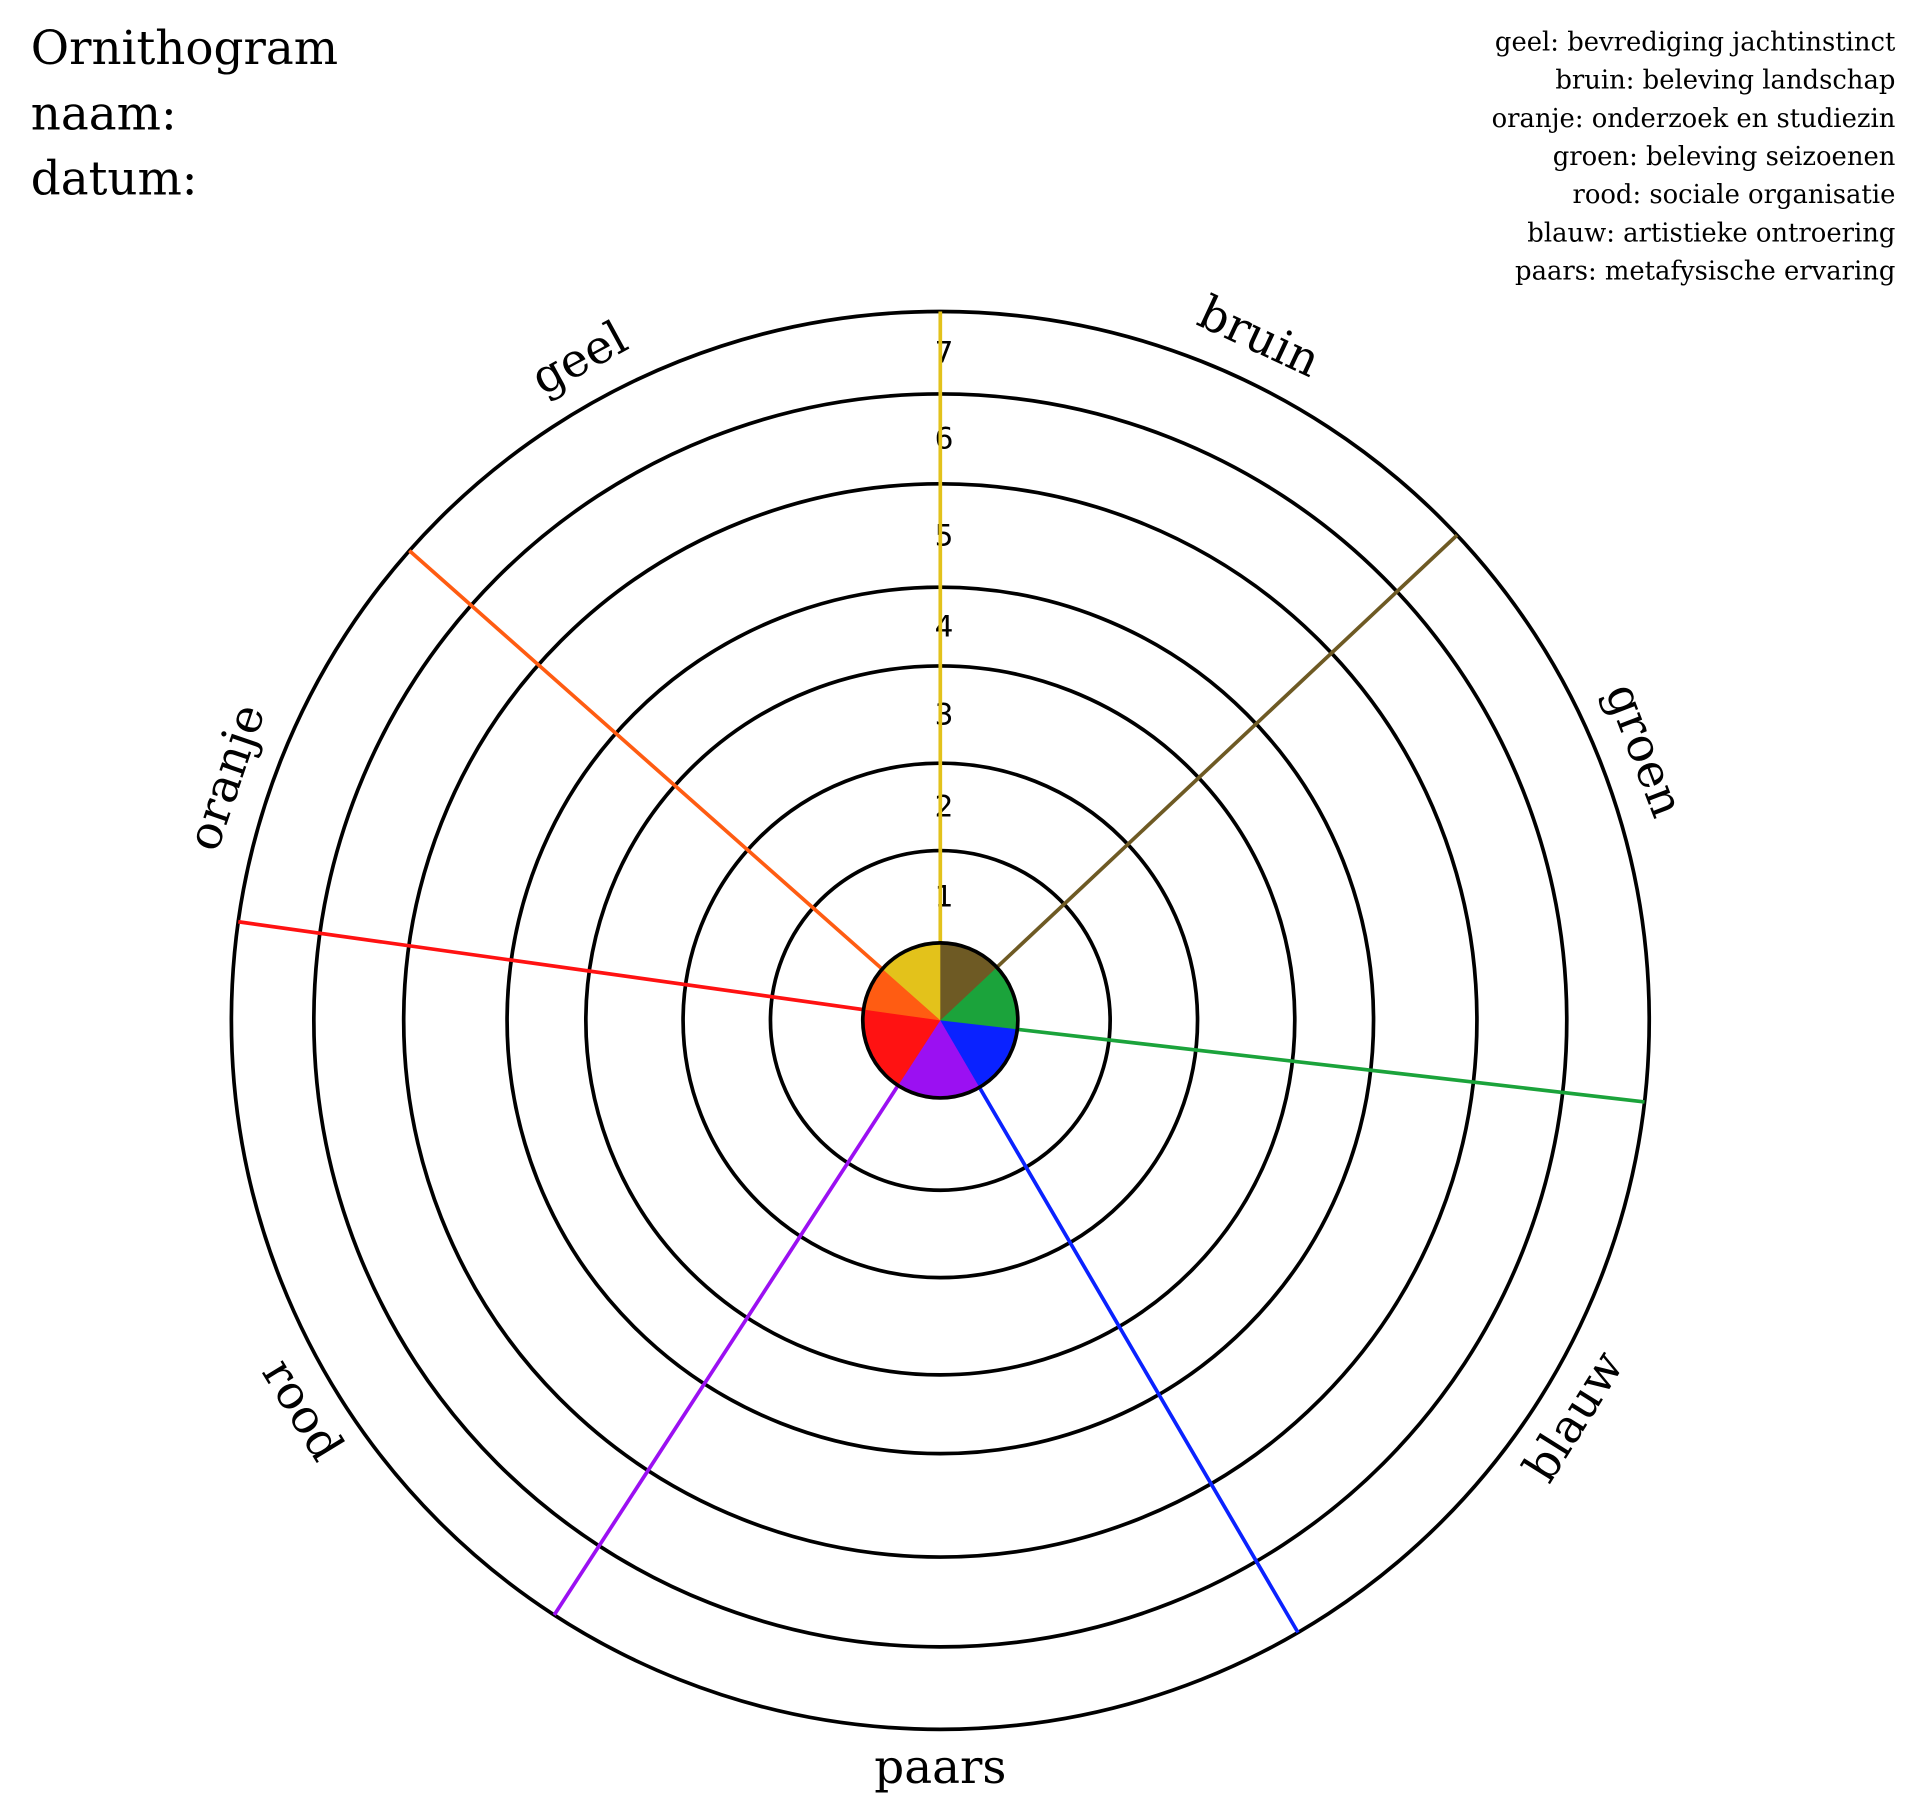 Image resolution: width=1920 pixels, height=1807 pixels. I want to click on axis-label: paars, so click(940, 1768).